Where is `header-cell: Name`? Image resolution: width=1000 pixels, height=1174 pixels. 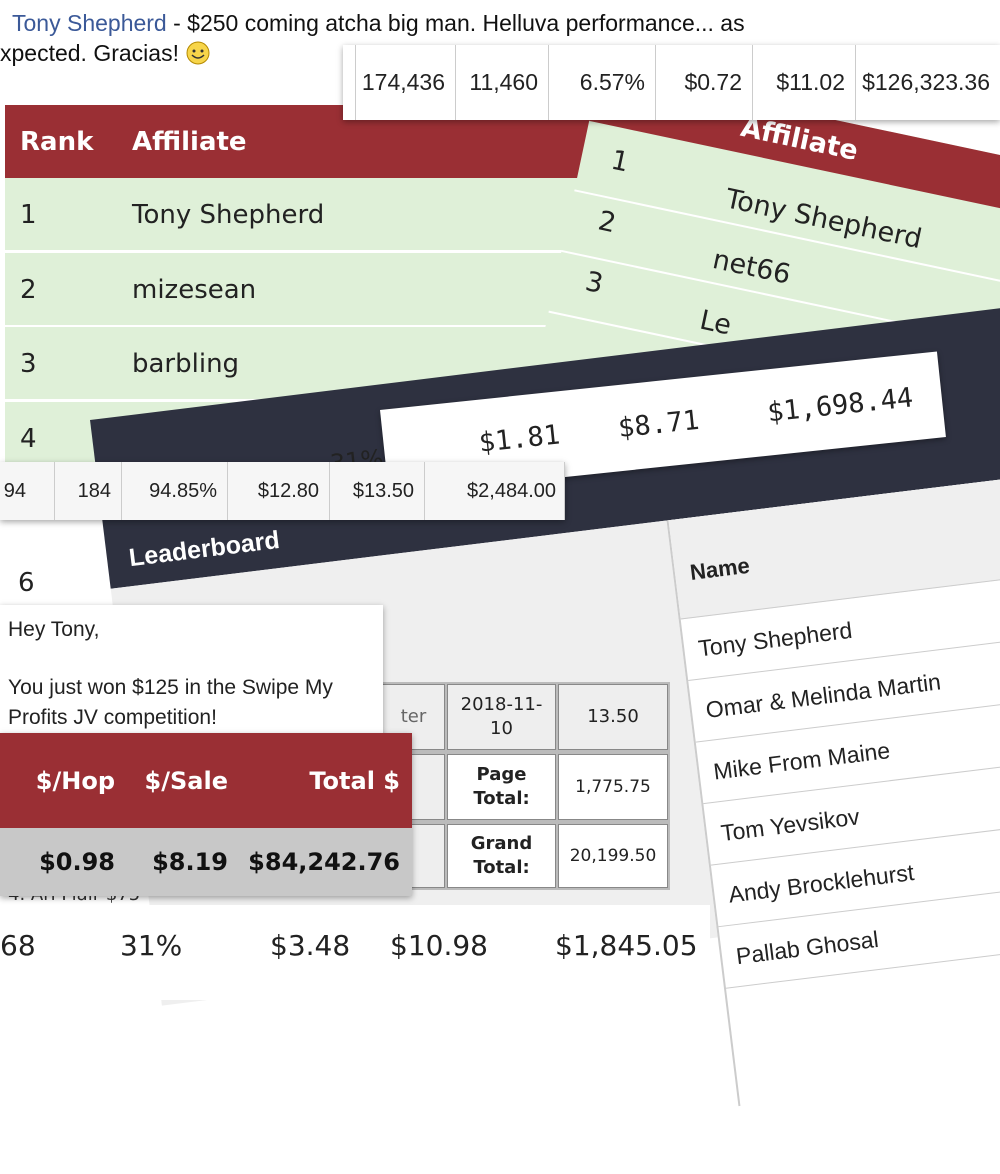 header-cell: Name is located at coordinates (720, 568).